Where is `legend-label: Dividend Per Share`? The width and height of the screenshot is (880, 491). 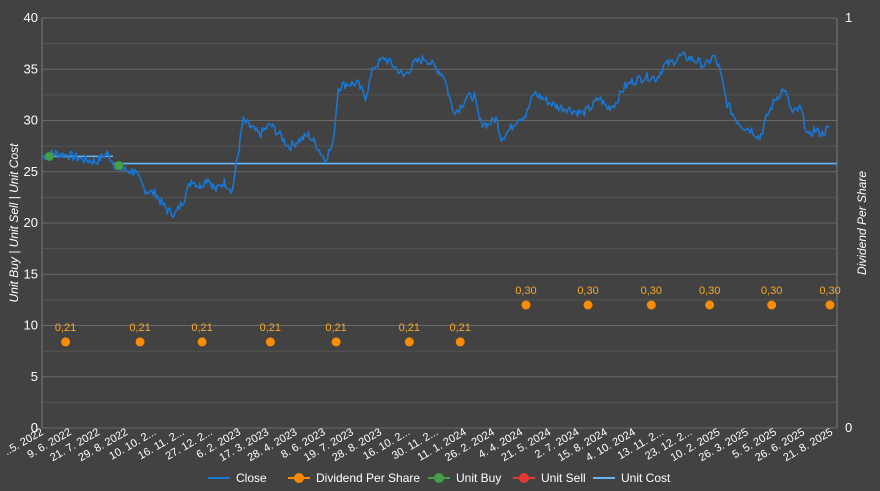
legend-label: Dividend Per Share is located at coordinates (368, 478).